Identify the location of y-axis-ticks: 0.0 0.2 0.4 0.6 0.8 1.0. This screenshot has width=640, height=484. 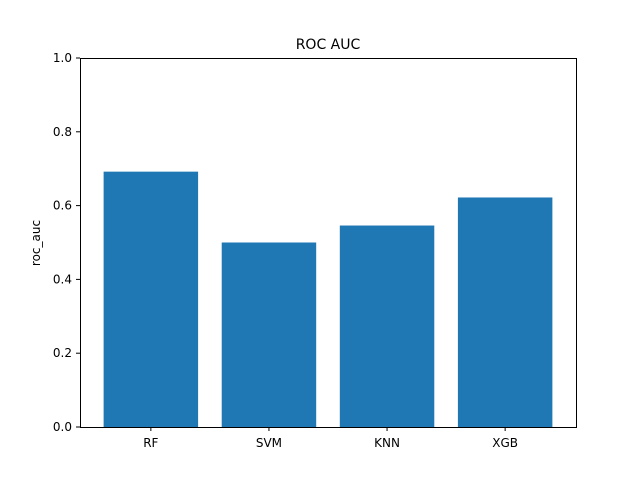
(66, 242).